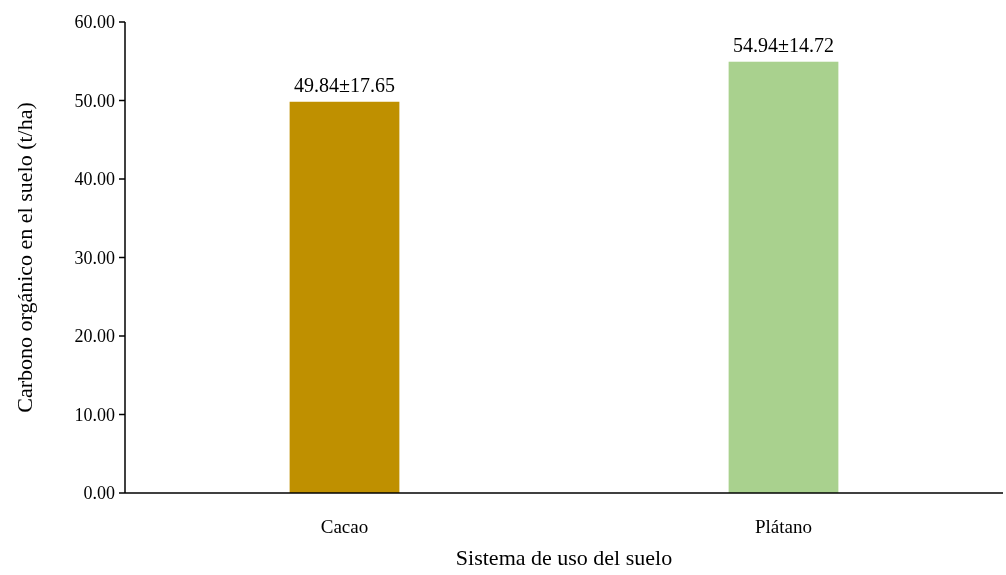 The image size is (1006, 575). Describe the element at coordinates (99, 493) in the screenshot. I see `y-tick-label: 0.00` at that location.